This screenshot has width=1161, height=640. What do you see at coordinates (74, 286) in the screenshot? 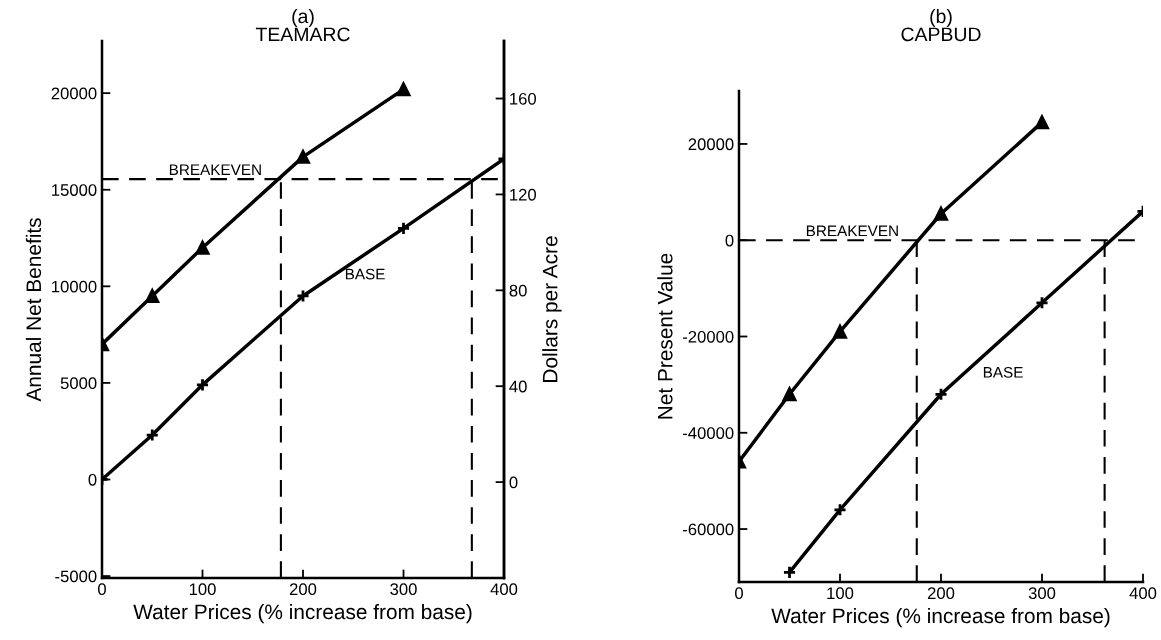
I see `y-tick-label: 10000` at bounding box center [74, 286].